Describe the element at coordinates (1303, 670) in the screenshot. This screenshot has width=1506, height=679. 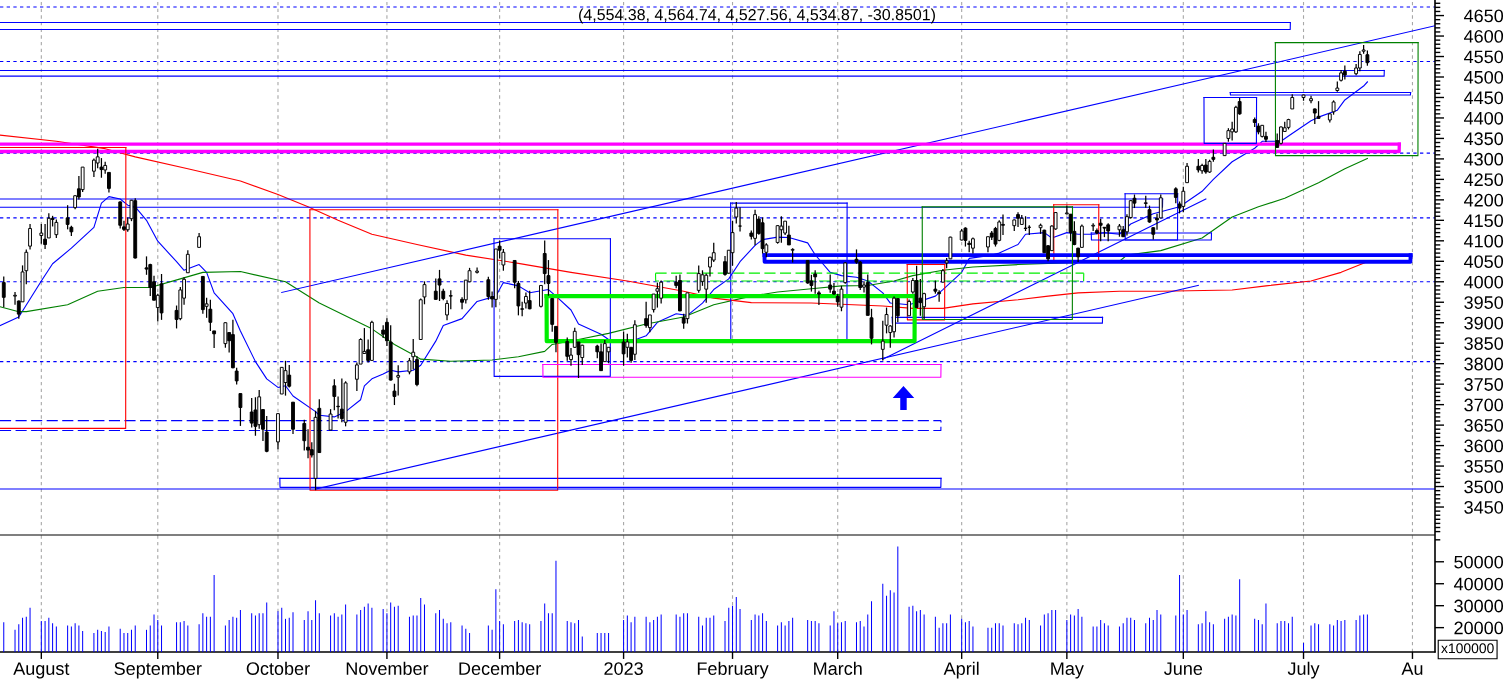
I see `x-tick-label: July` at that location.